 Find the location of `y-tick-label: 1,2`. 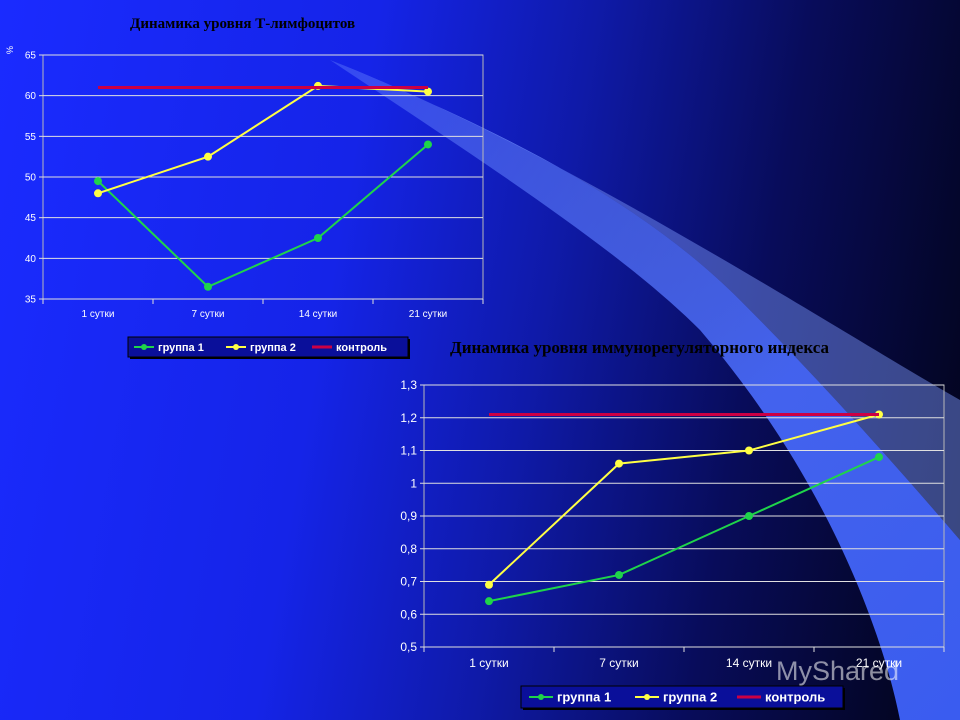

y-tick-label: 1,2 is located at coordinates (408, 418).